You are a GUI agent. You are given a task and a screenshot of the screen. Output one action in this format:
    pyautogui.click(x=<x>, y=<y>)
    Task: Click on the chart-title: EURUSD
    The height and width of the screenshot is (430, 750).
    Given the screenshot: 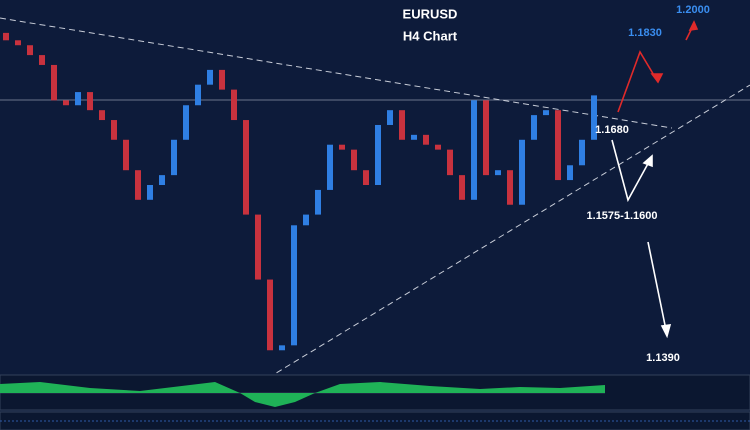 What is the action you would take?
    pyautogui.click(x=430, y=13)
    